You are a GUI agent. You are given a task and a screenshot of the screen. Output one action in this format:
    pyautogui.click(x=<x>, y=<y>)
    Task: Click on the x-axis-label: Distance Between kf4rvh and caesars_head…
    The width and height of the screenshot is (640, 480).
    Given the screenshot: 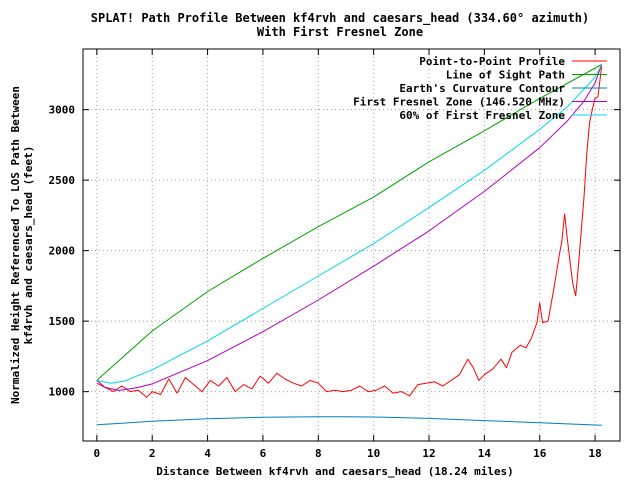 What is the action you would take?
    pyautogui.click(x=335, y=471)
    